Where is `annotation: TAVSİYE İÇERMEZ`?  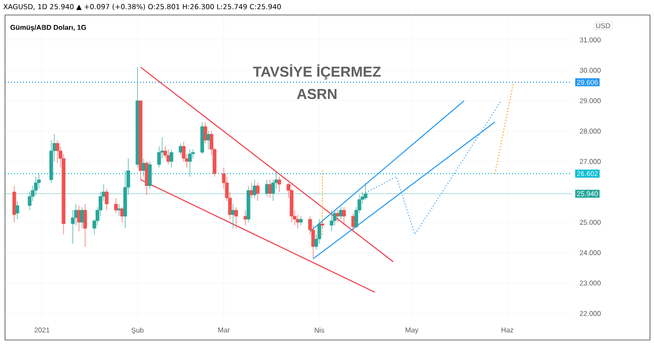
annotation: TAVSİYE İÇERMEZ is located at coordinates (317, 72).